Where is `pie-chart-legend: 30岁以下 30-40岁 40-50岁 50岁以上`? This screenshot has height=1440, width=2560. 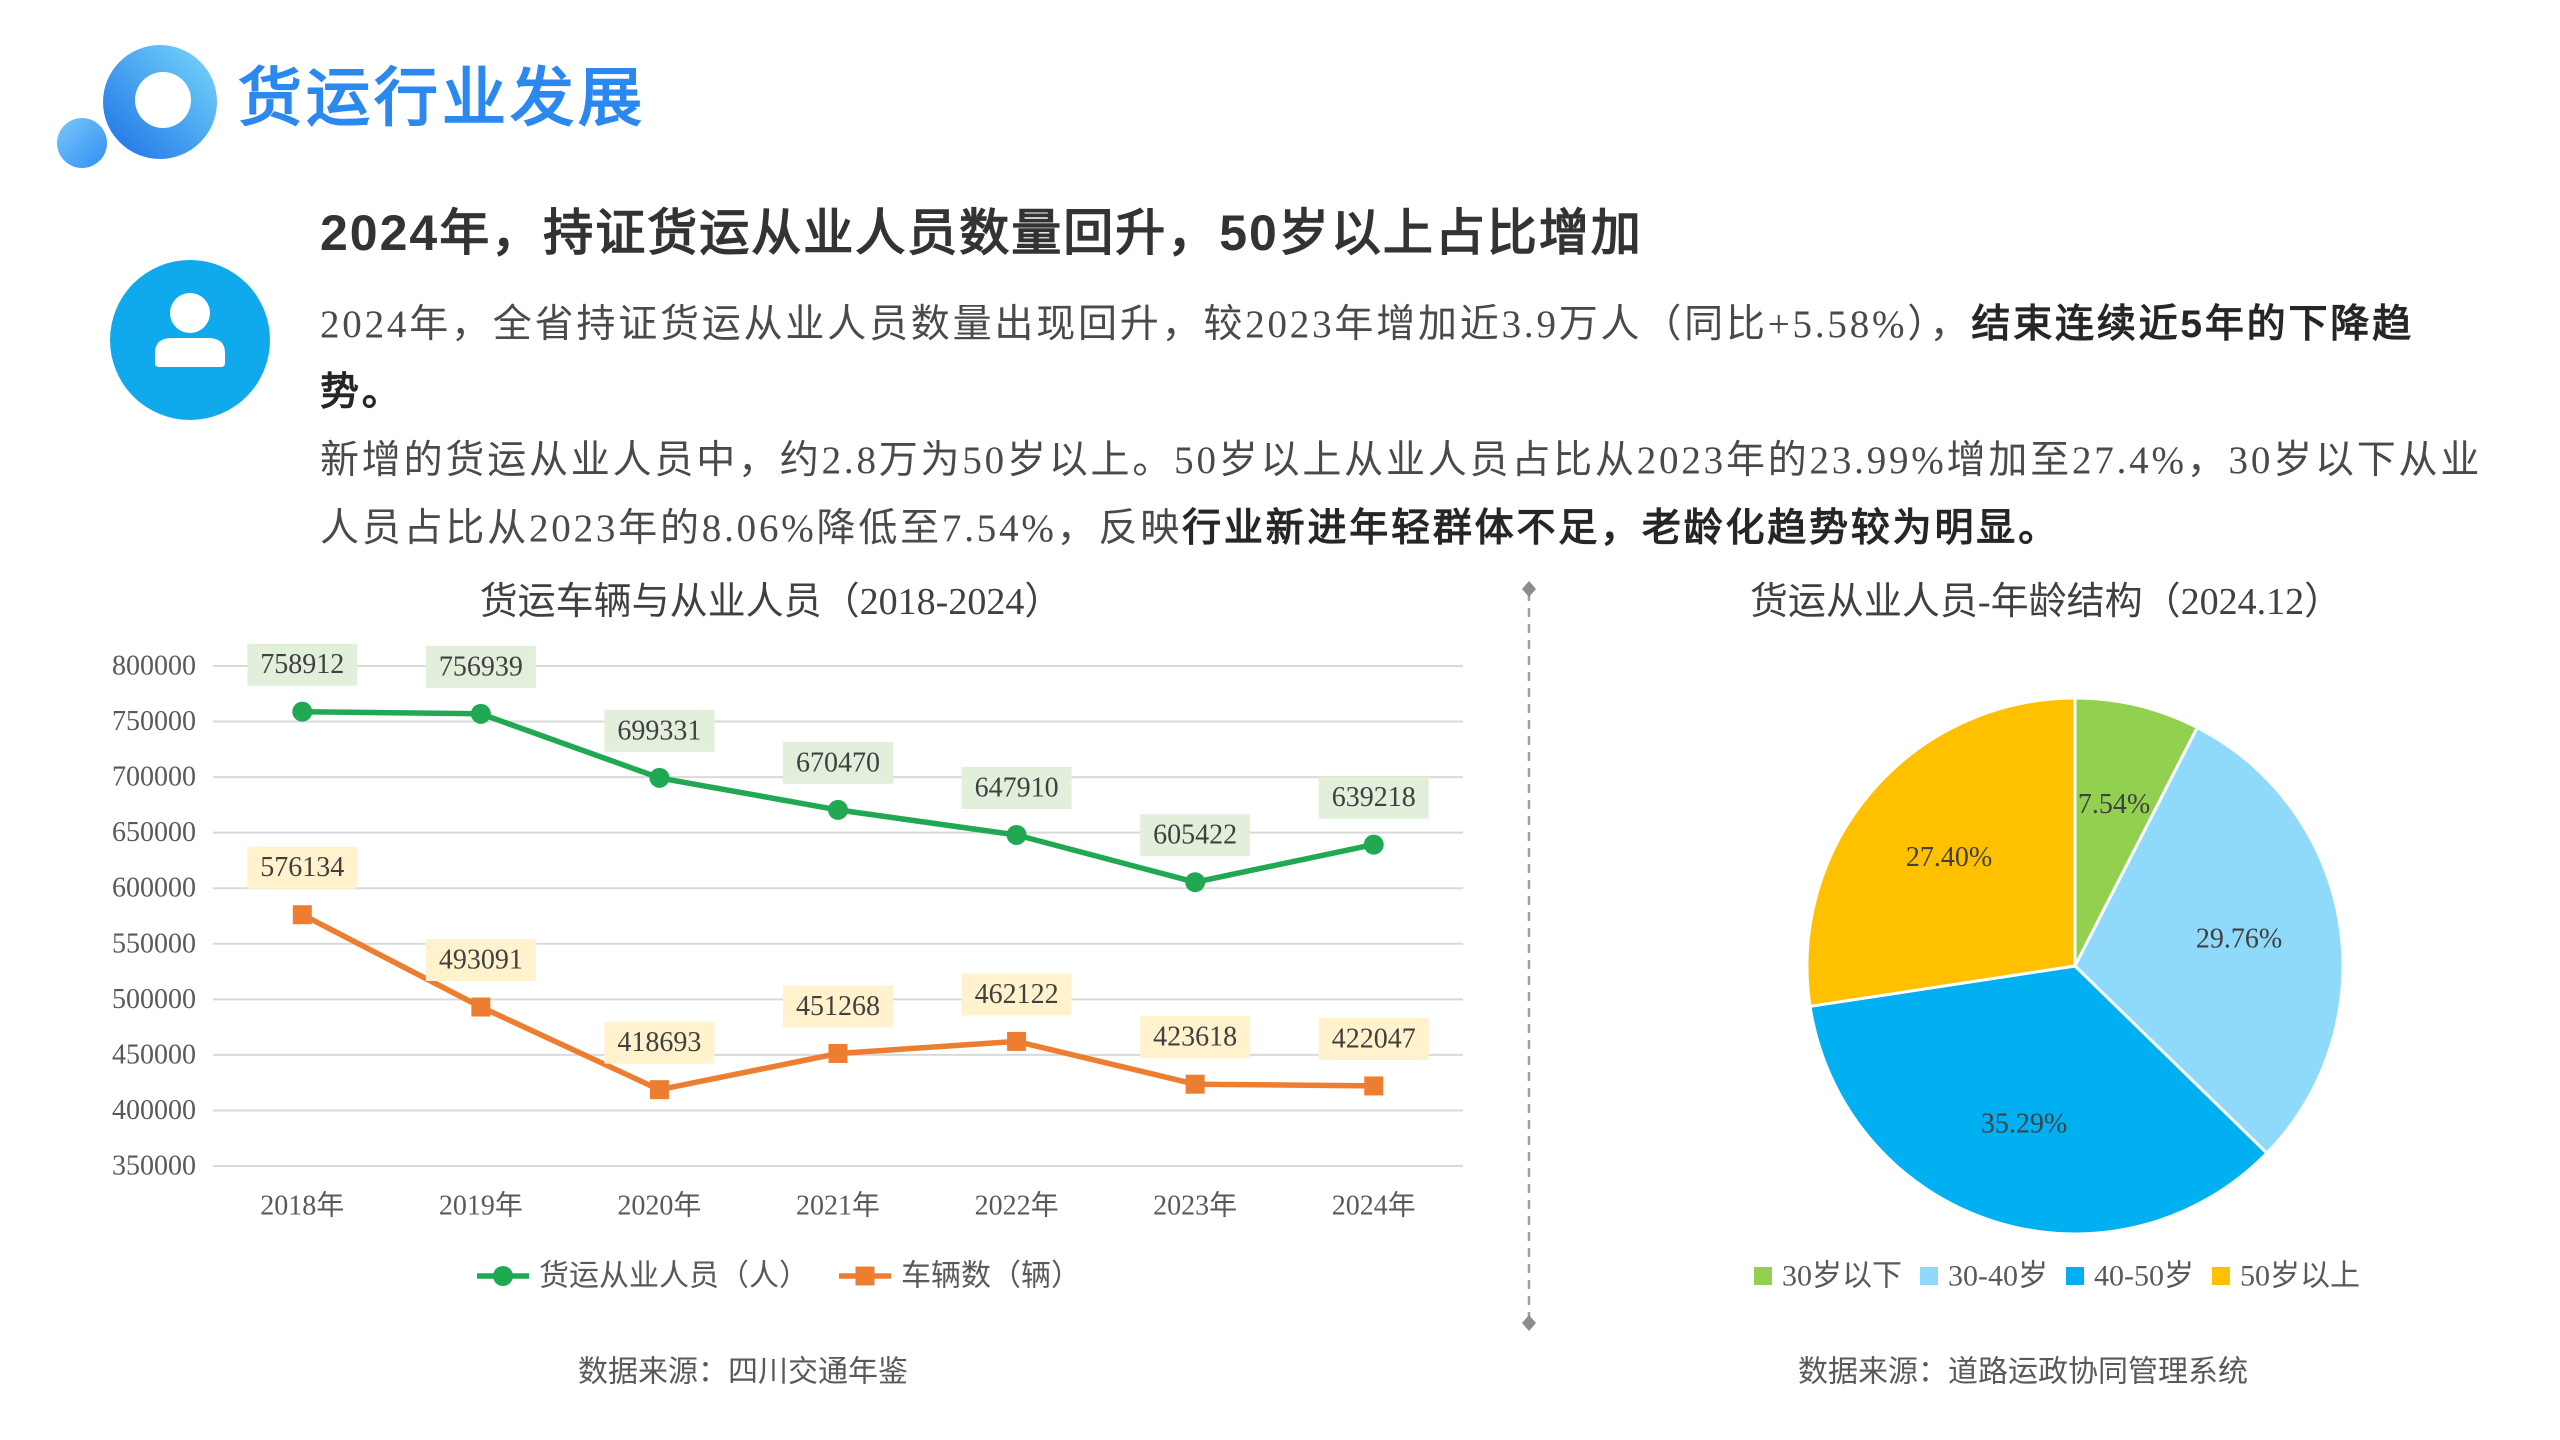
pie-chart-legend: 30岁以下 30-40岁 40-50岁 50岁以上 is located at coordinates (2057, 1276).